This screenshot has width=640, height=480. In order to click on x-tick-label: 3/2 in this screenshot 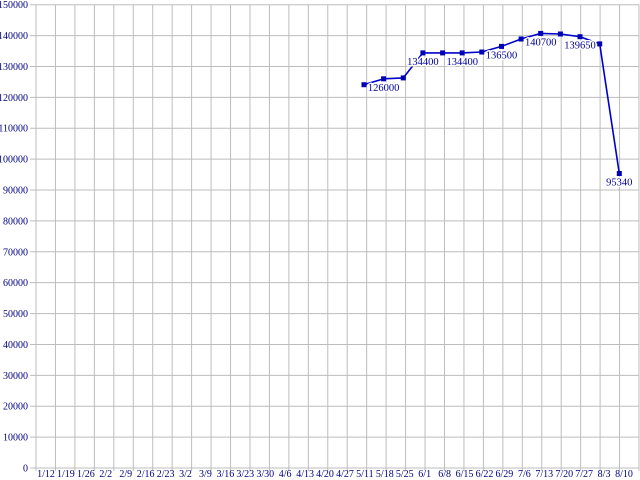, I will do `click(185, 474)`.